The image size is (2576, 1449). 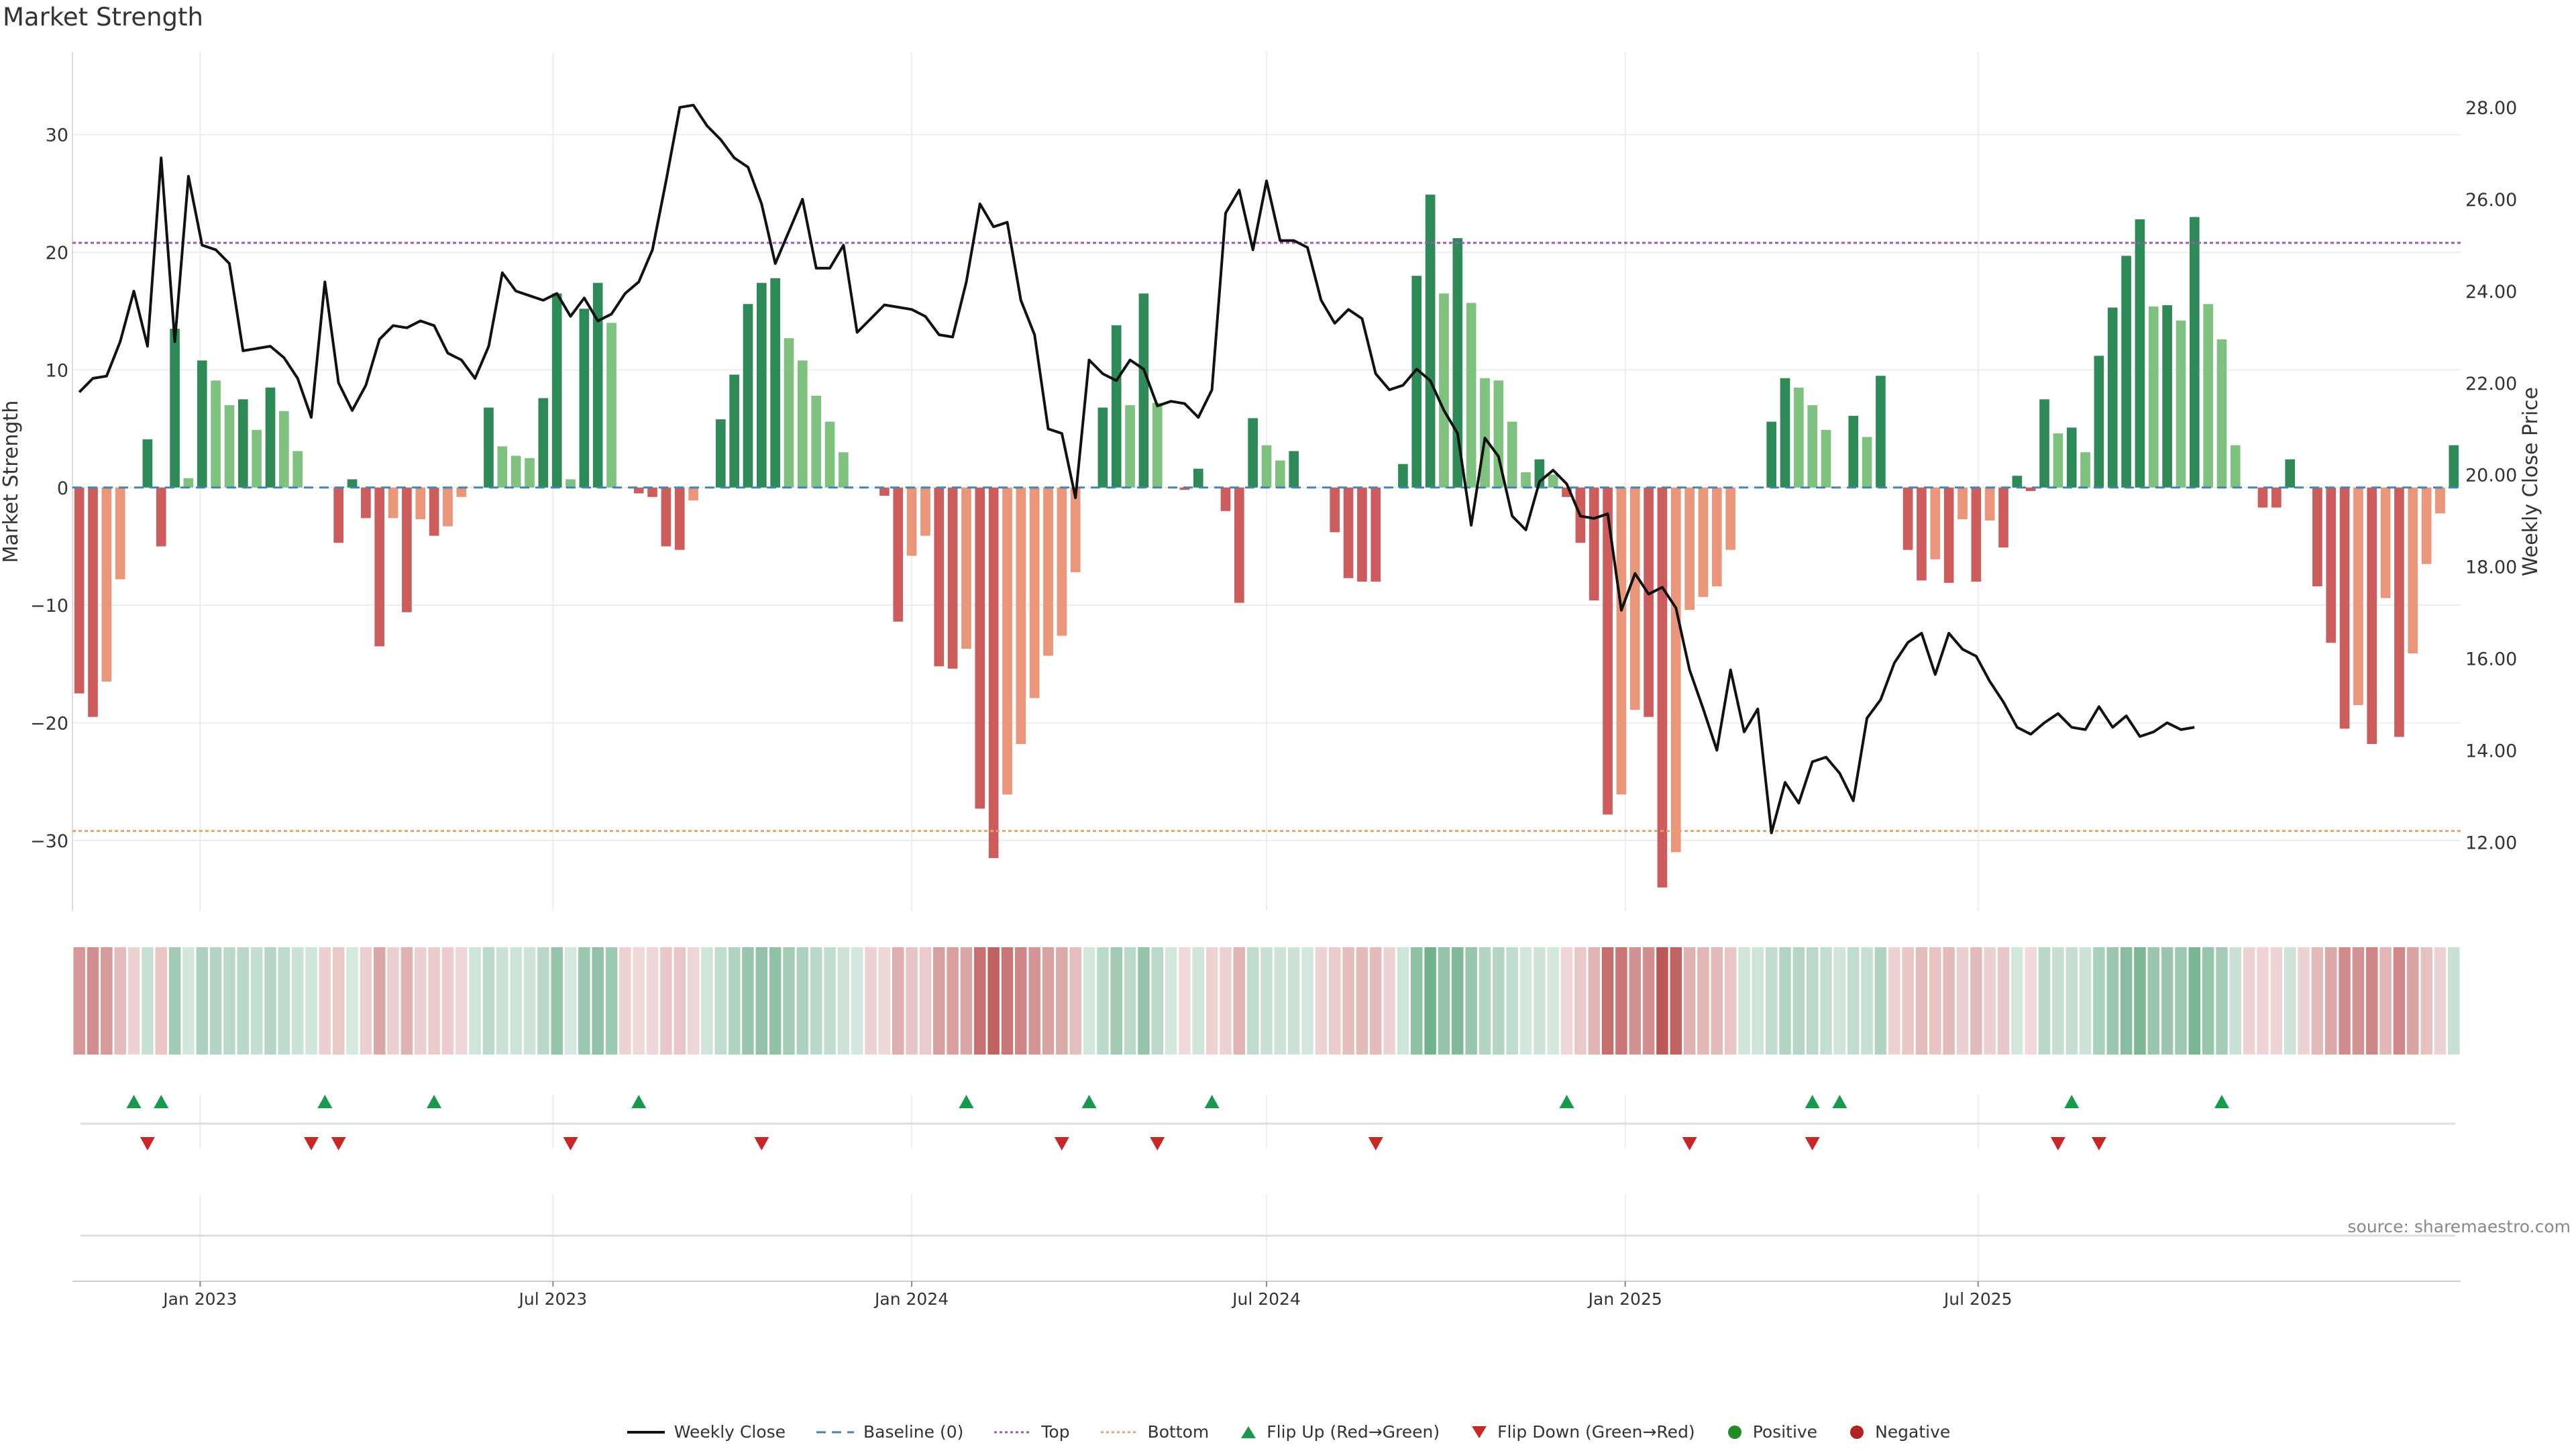 I want to click on legend-item-negative: Negative, so click(x=1898, y=1432).